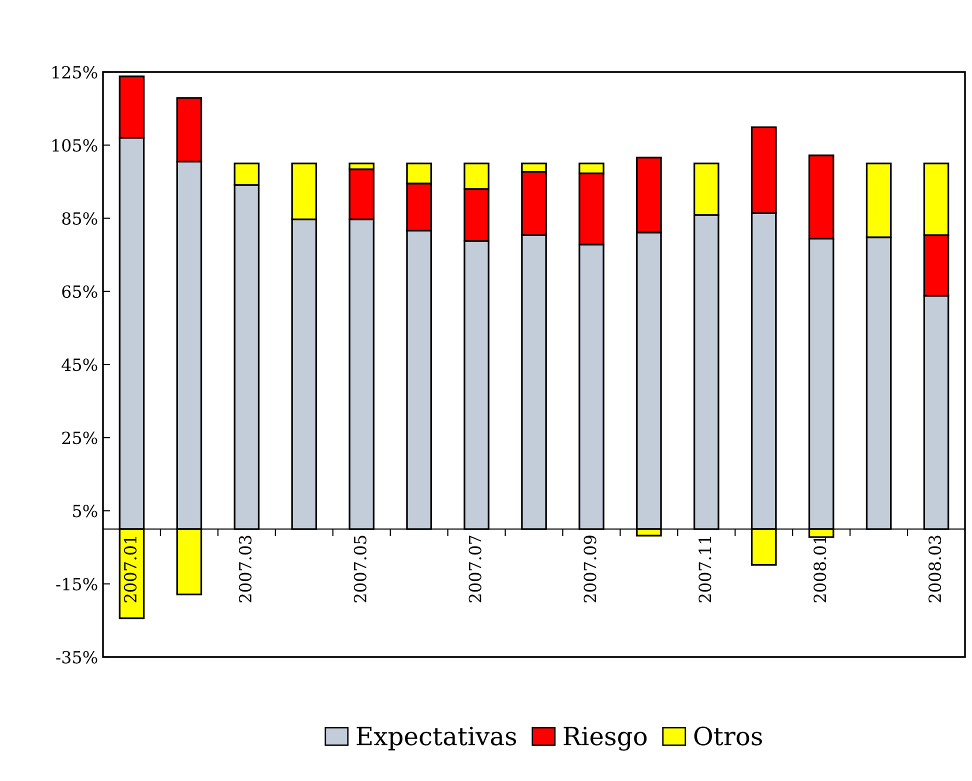 The image size is (972, 781). What do you see at coordinates (605, 738) in the screenshot?
I see `legend-label: Riesgo` at bounding box center [605, 738].